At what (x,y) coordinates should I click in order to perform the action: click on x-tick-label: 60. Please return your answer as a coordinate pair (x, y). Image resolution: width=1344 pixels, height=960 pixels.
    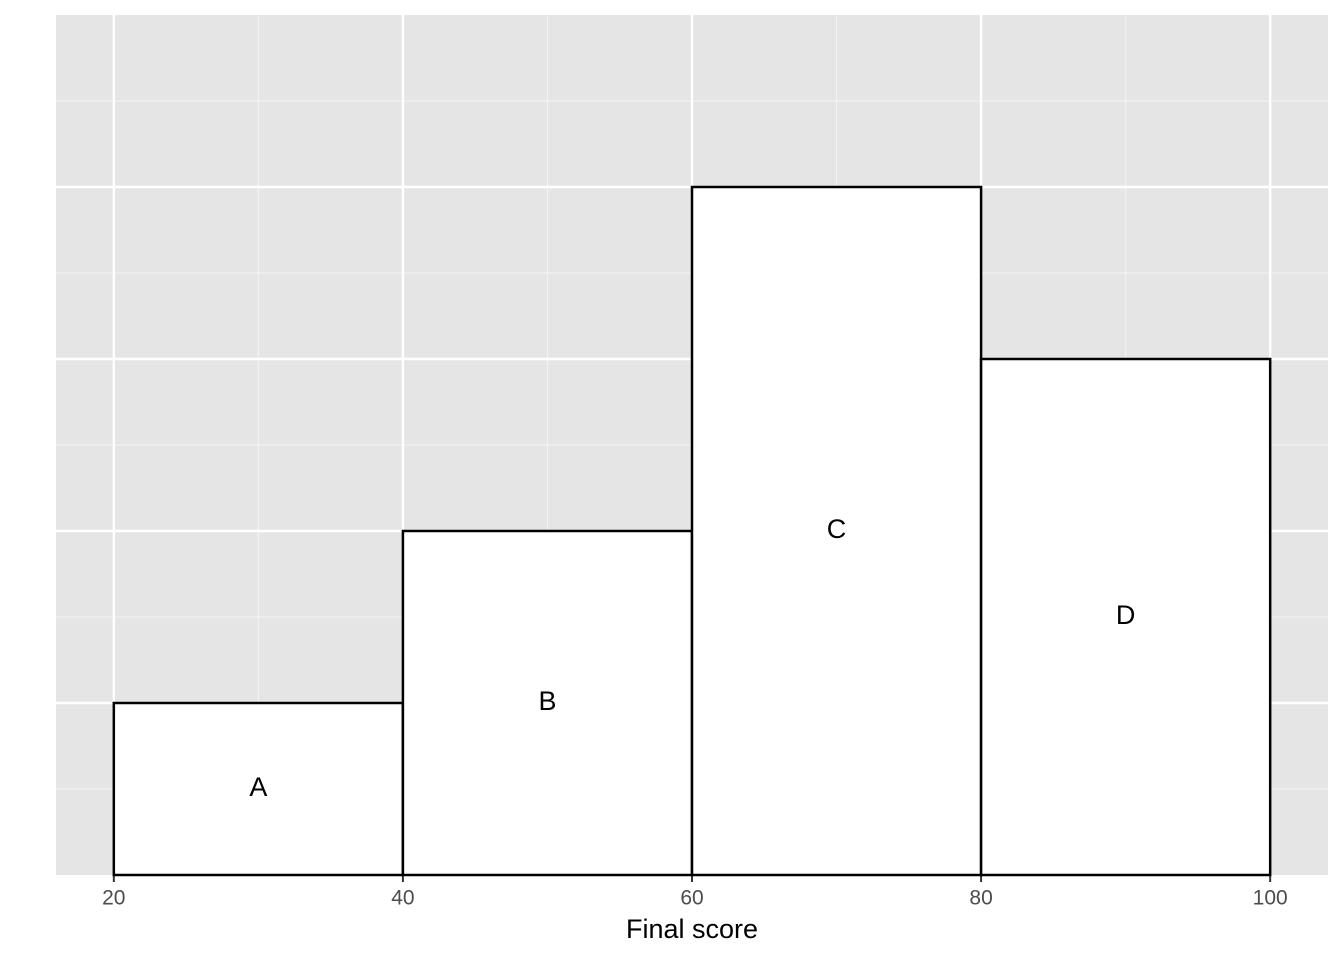
    Looking at the image, I should click on (691, 898).